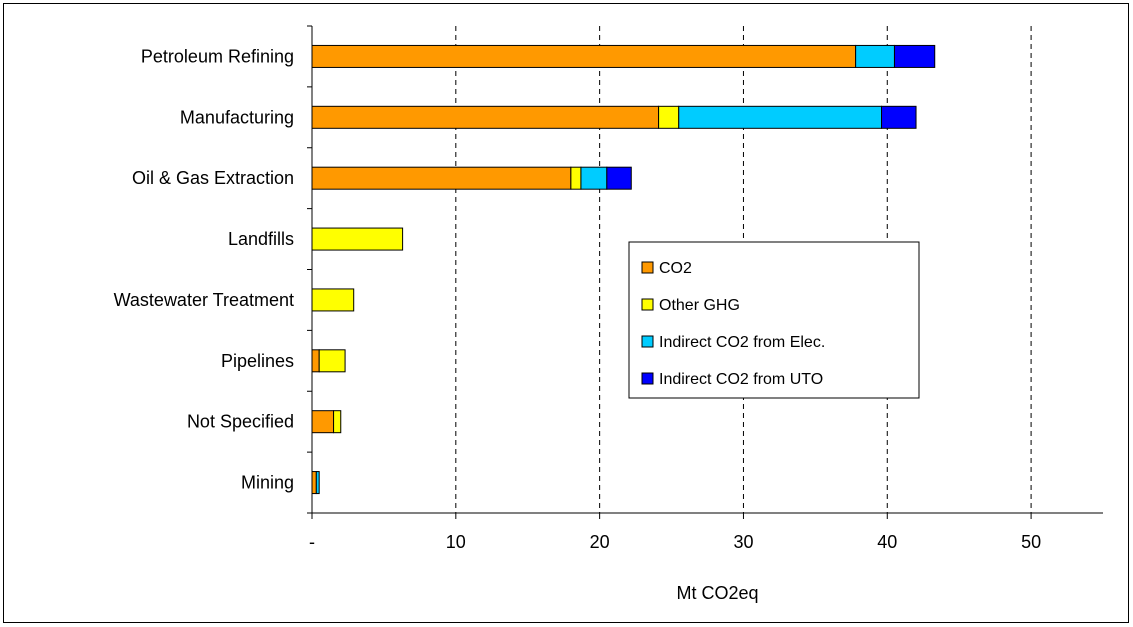 Image resolution: width=1133 pixels, height=627 pixels. What do you see at coordinates (217, 56) in the screenshot?
I see `category-label: Petroleum Refining` at bounding box center [217, 56].